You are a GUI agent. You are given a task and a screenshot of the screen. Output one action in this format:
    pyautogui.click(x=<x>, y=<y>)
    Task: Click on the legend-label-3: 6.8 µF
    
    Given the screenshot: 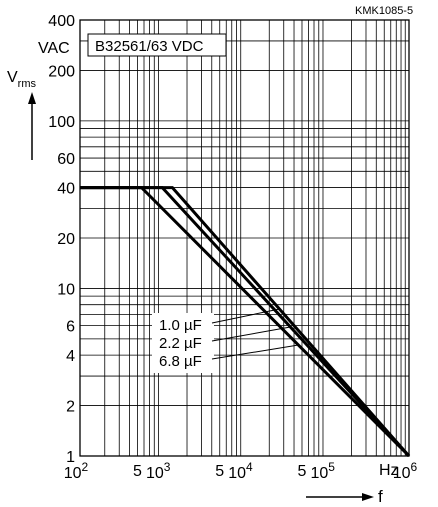 What is the action you would take?
    pyautogui.click(x=180, y=361)
    